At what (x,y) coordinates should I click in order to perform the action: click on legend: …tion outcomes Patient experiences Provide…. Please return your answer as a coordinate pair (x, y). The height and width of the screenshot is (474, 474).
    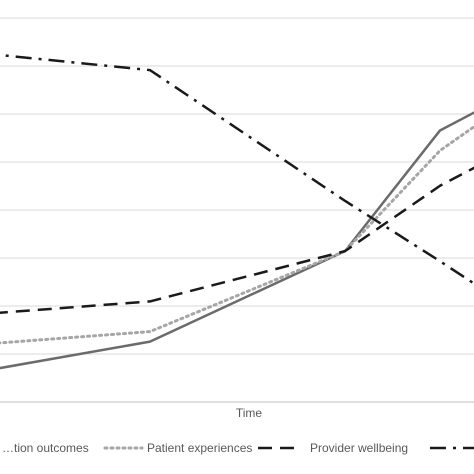
    Looking at the image, I should click on (238, 448).